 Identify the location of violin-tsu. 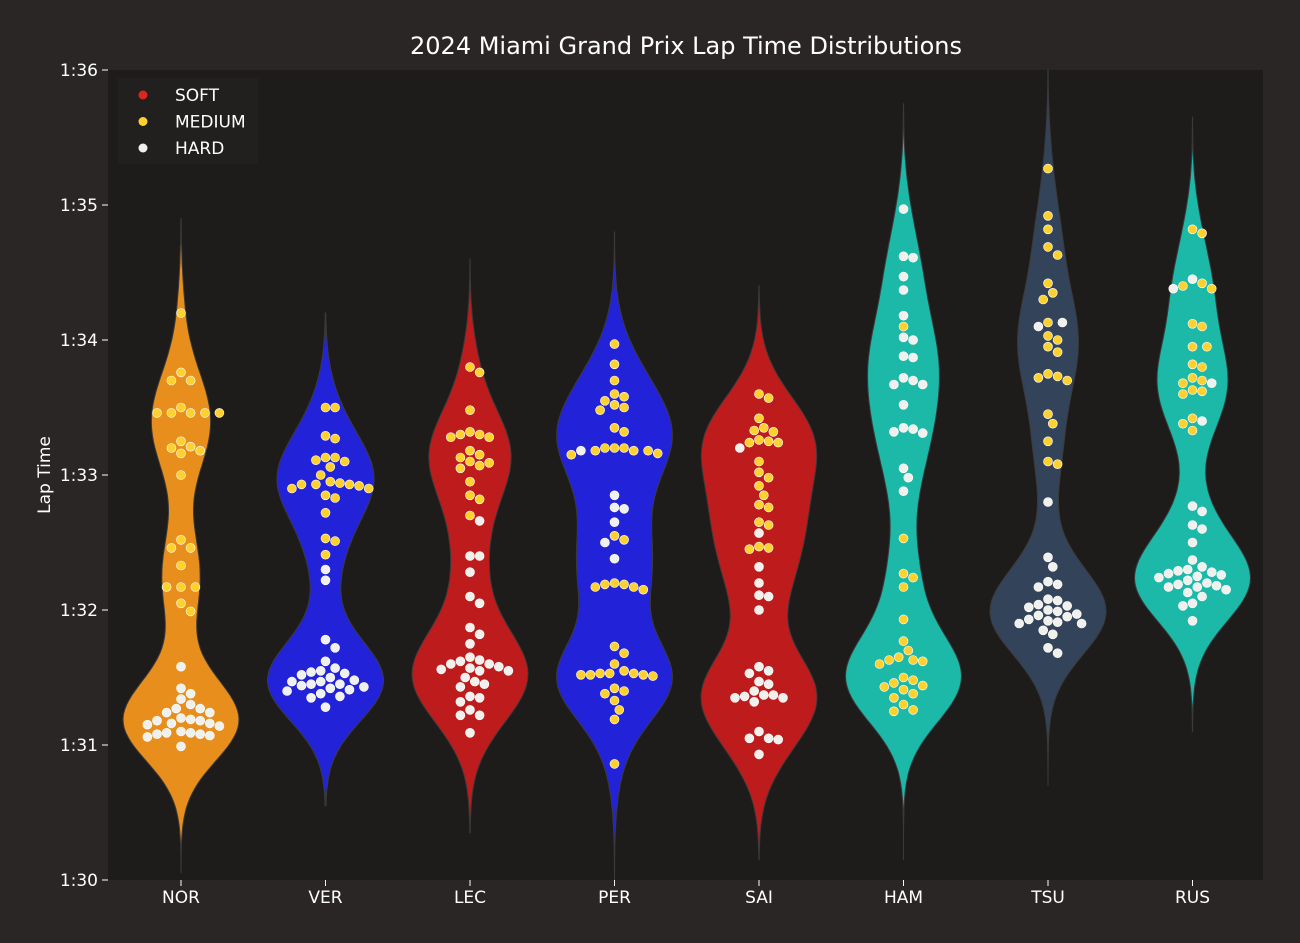
(1048, 427).